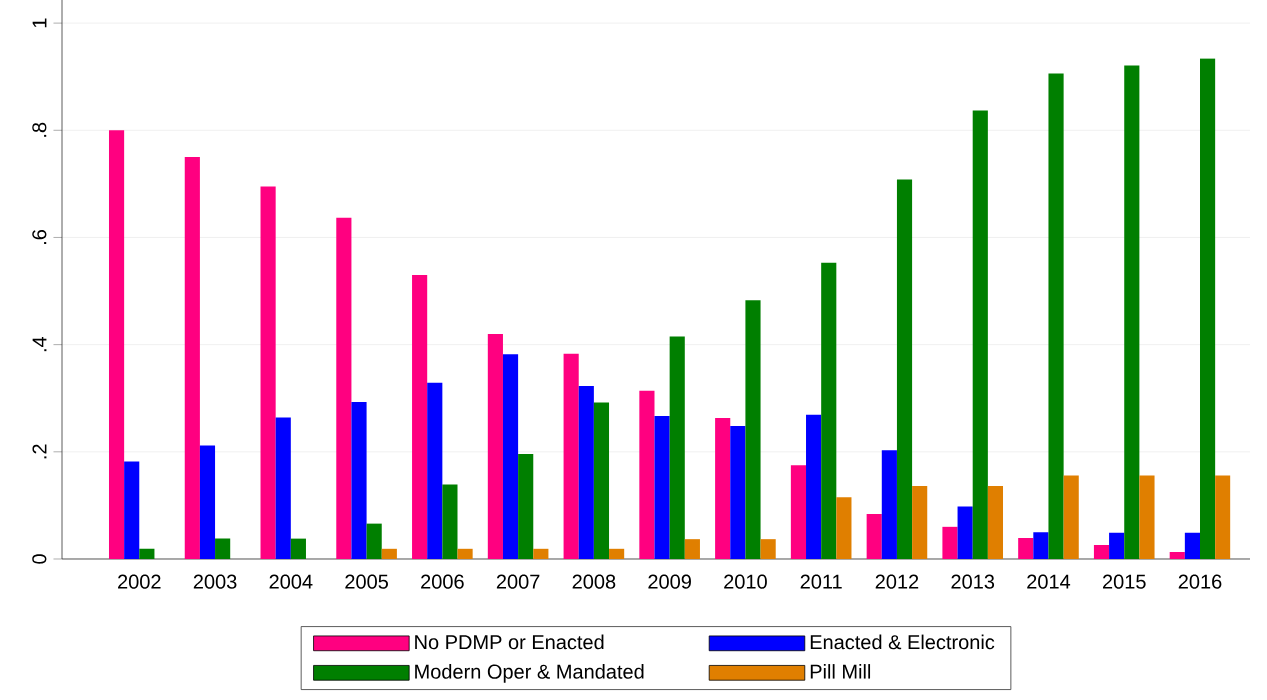 The width and height of the screenshot is (1267, 700). What do you see at coordinates (745, 581) in the screenshot?
I see `x-tick-label: 2010` at bounding box center [745, 581].